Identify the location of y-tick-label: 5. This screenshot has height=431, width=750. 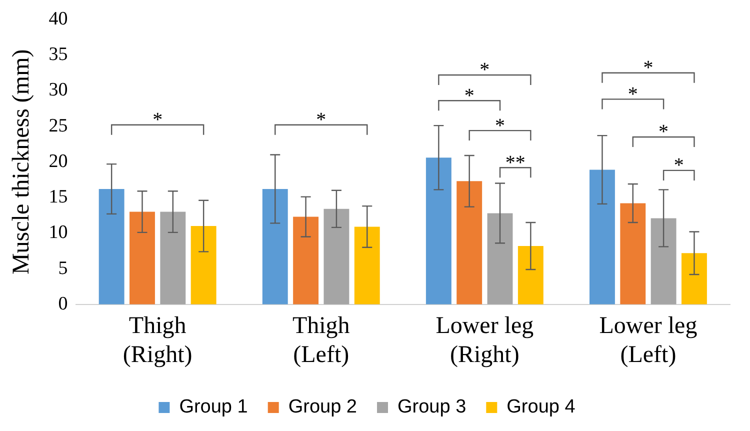
(63, 268).